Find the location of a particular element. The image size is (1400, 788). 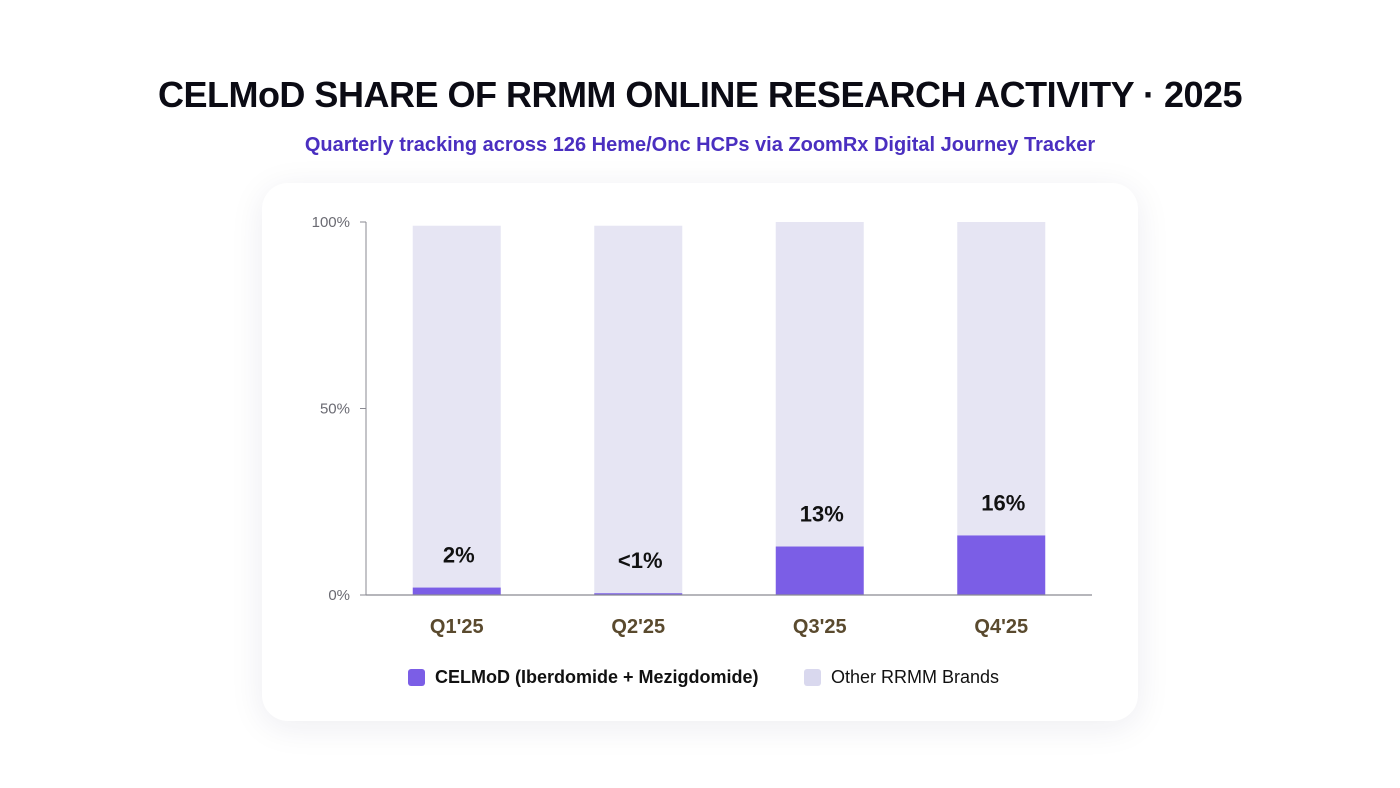

y-tick-label: 100% is located at coordinates (331, 222).